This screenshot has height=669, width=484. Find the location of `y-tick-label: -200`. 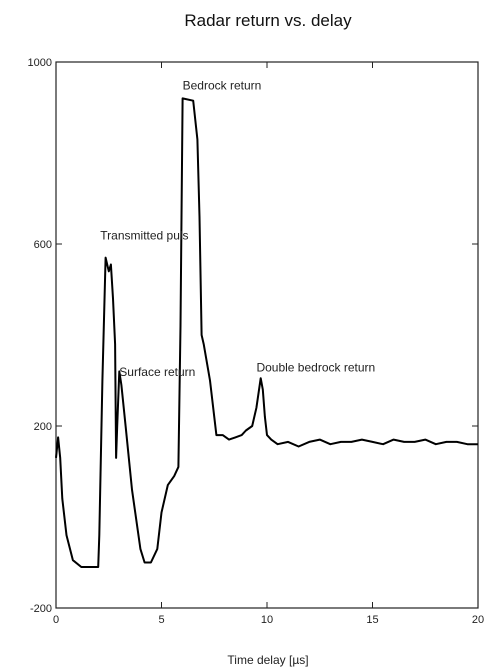

y-tick-label: -200 is located at coordinates (41, 609).